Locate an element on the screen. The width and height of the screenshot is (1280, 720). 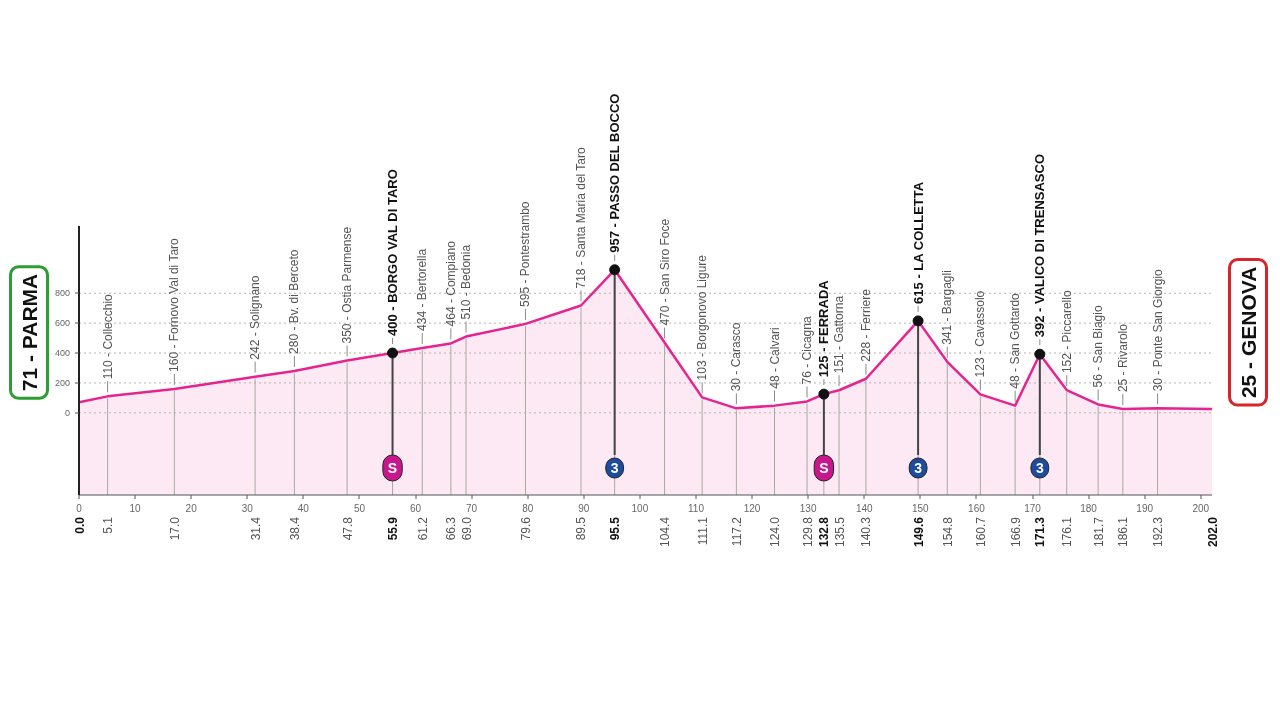
x2-tick-label: 38.4 is located at coordinates (294, 528).